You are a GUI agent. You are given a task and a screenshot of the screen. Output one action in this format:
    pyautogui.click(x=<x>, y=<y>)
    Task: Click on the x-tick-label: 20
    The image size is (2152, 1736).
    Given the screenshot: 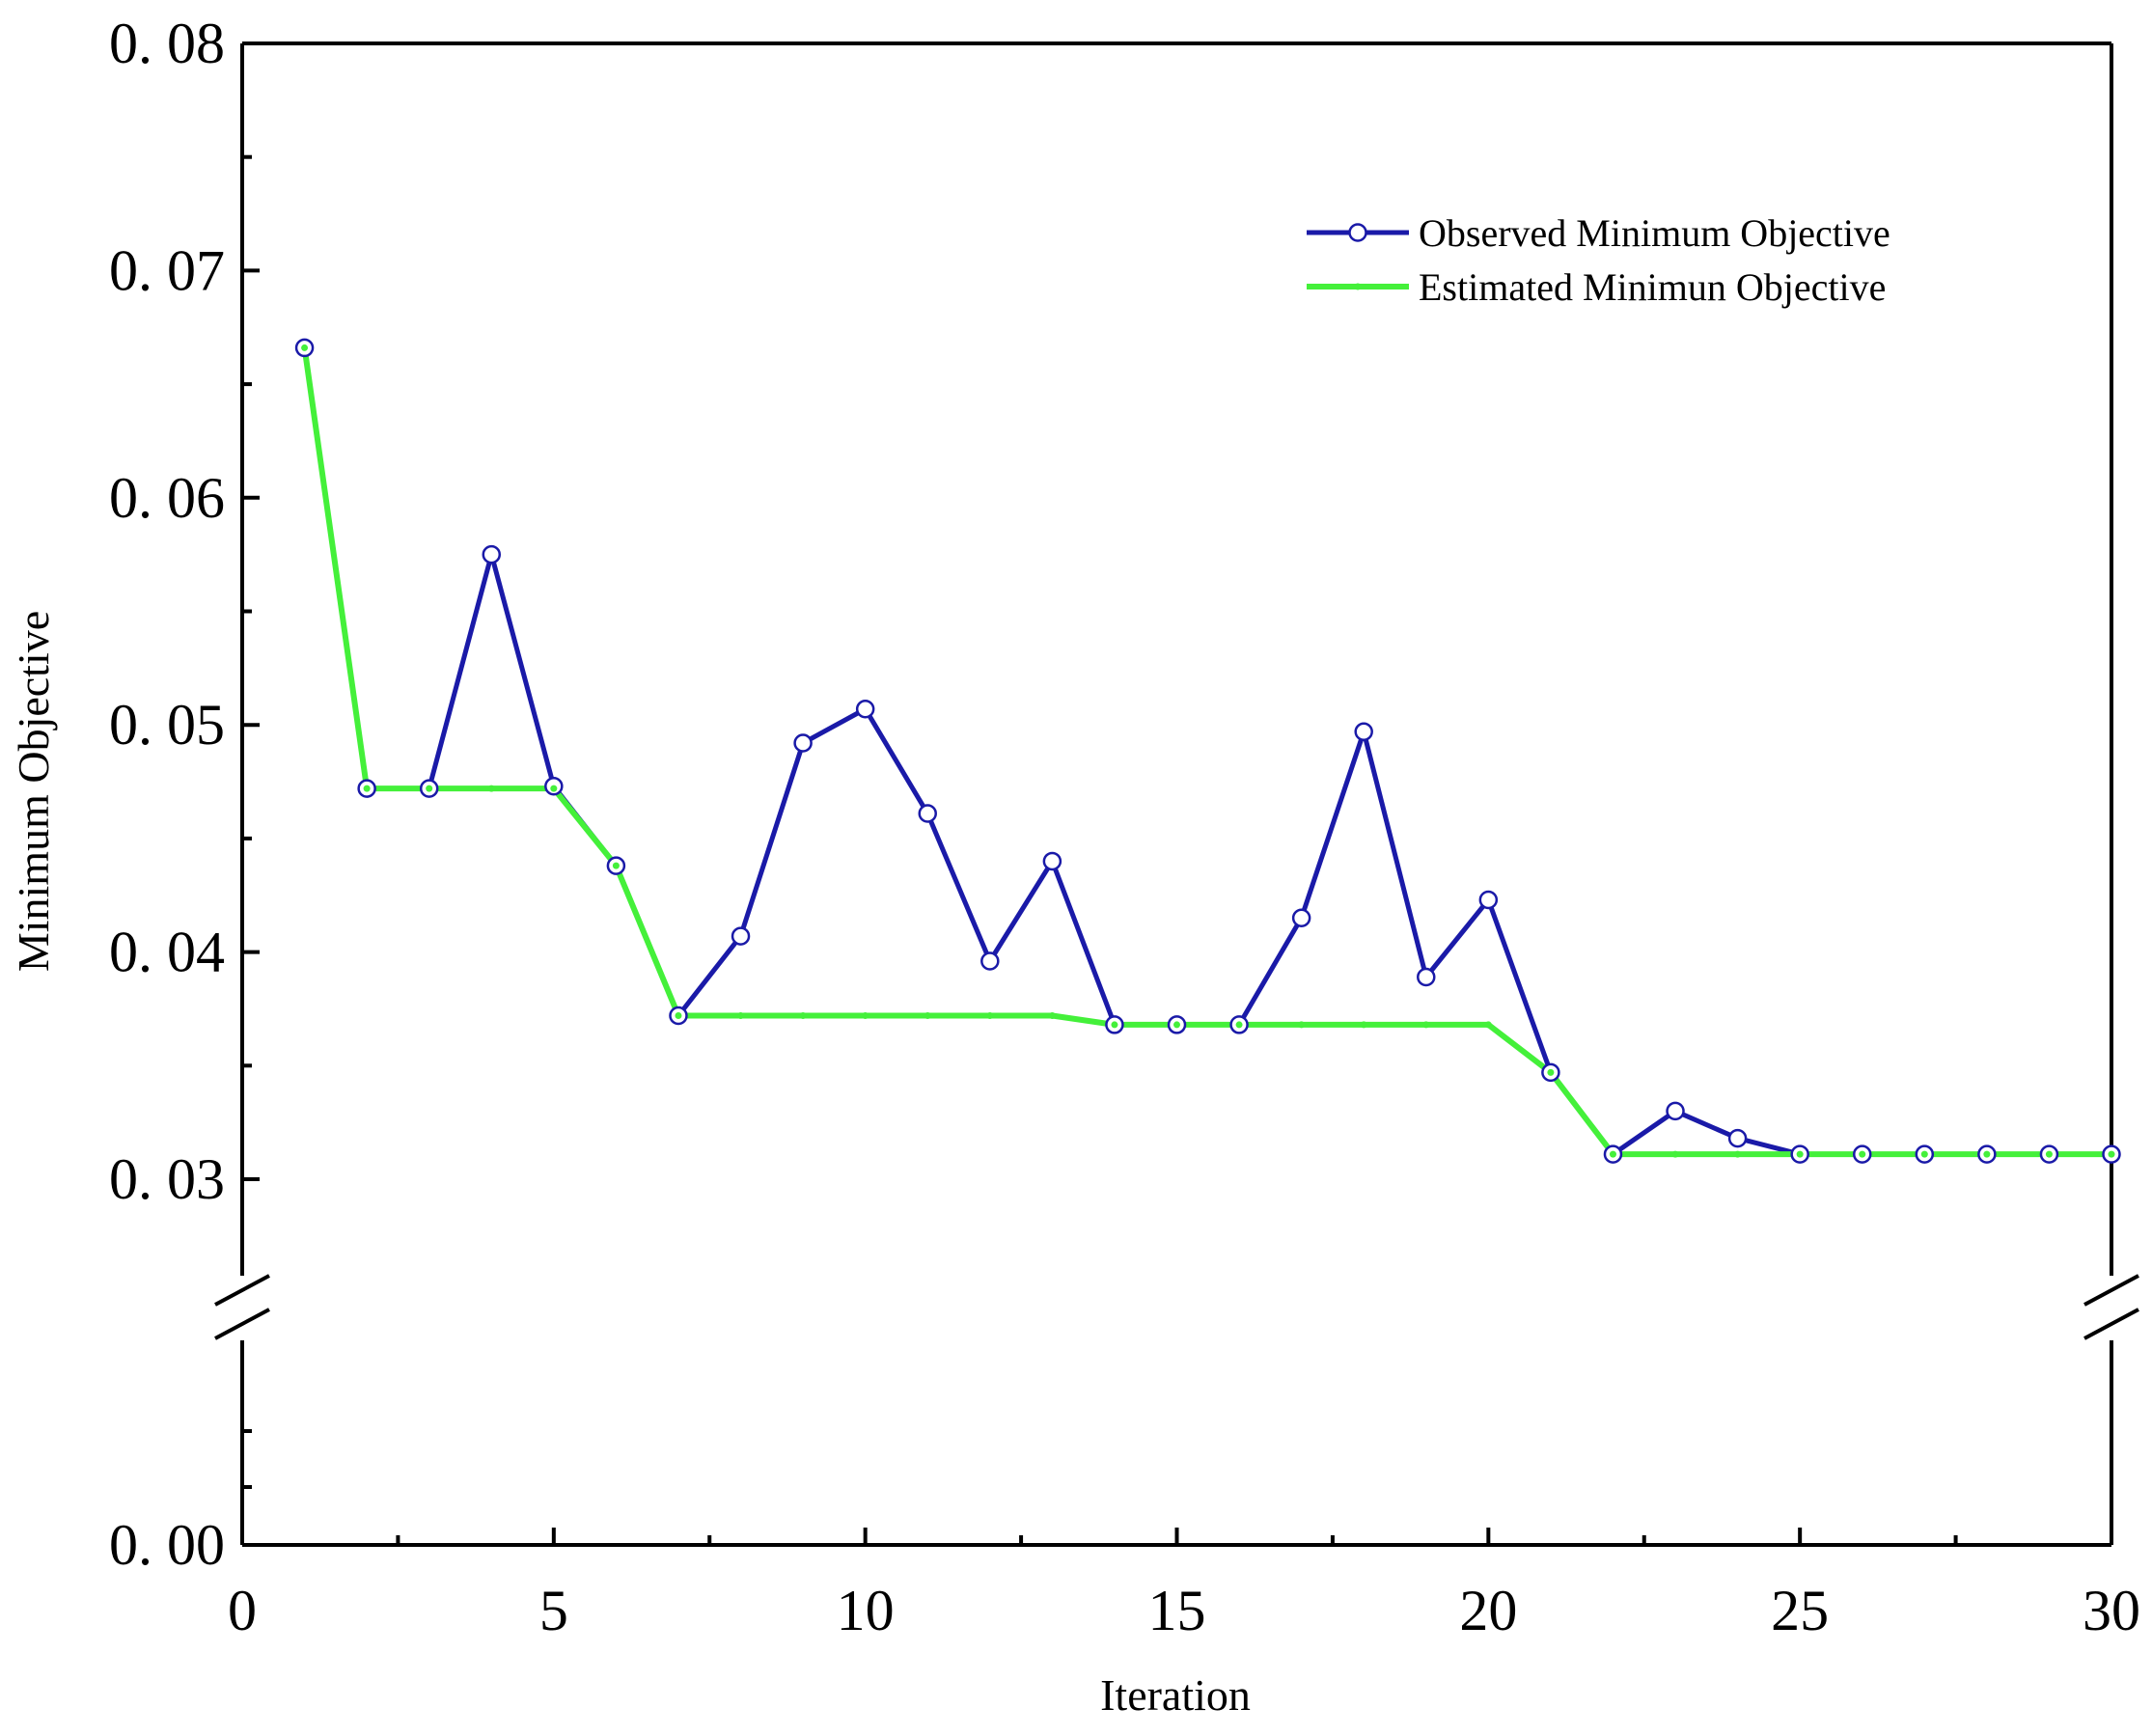 What is the action you would take?
    pyautogui.click(x=1488, y=1611)
    